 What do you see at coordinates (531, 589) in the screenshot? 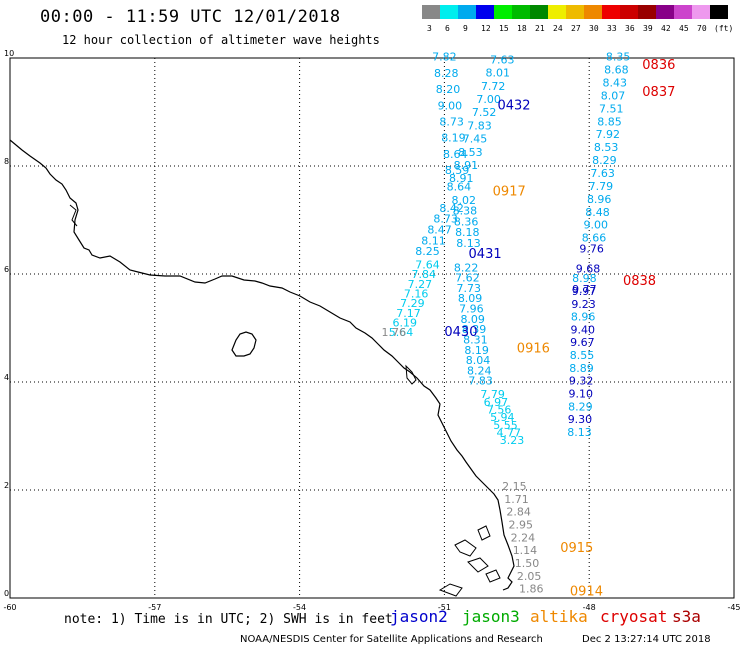
I see `swh-value: 1.86` at bounding box center [531, 589].